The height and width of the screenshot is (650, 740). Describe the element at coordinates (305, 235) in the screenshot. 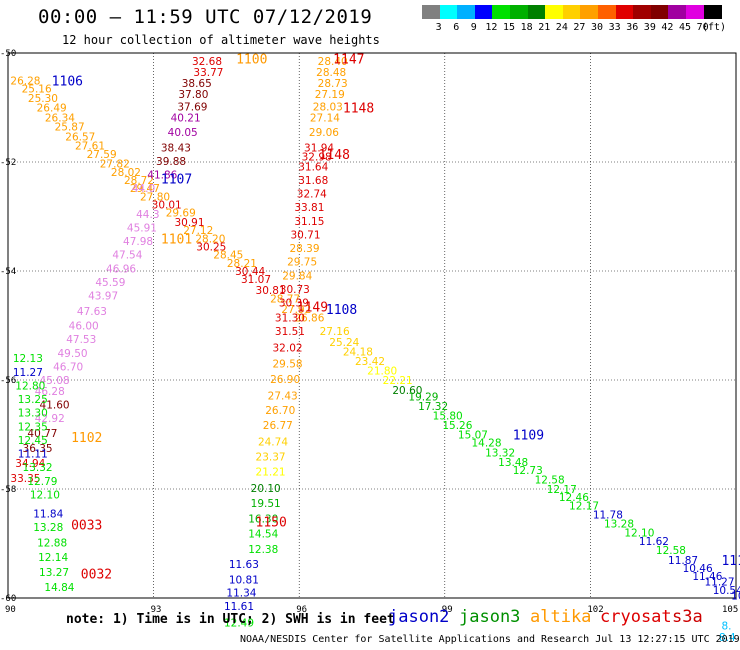

I see `data-point-label: 30.71` at that location.